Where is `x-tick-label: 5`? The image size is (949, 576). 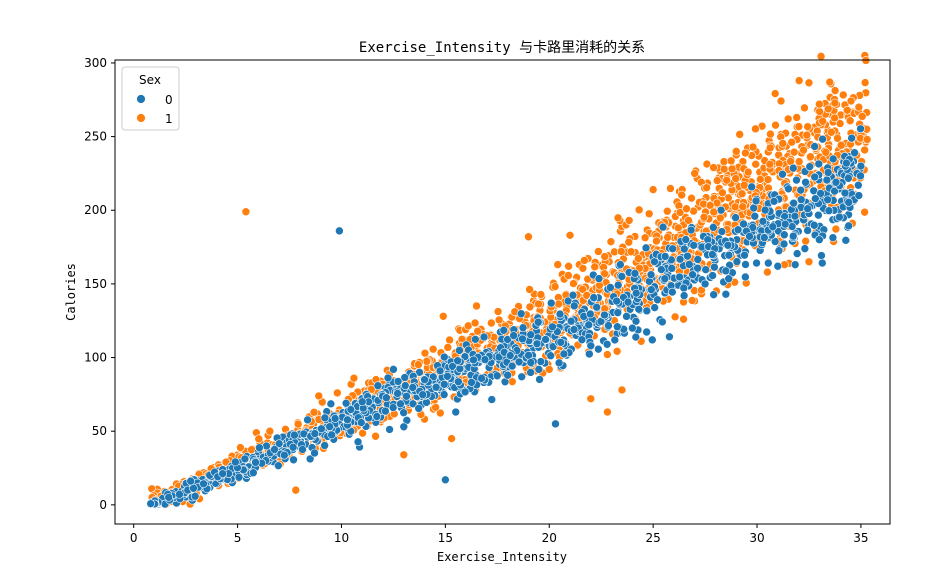 x-tick-label: 5 is located at coordinates (238, 538).